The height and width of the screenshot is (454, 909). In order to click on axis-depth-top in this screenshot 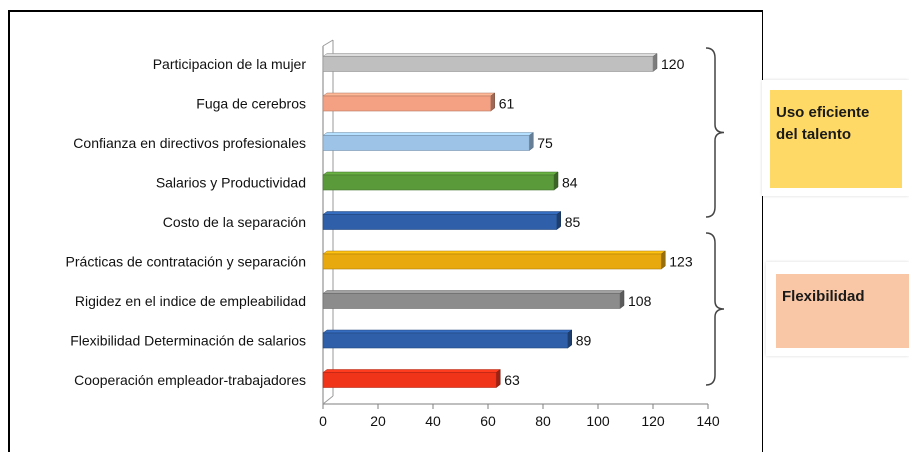, I will do `click(328, 43)`.